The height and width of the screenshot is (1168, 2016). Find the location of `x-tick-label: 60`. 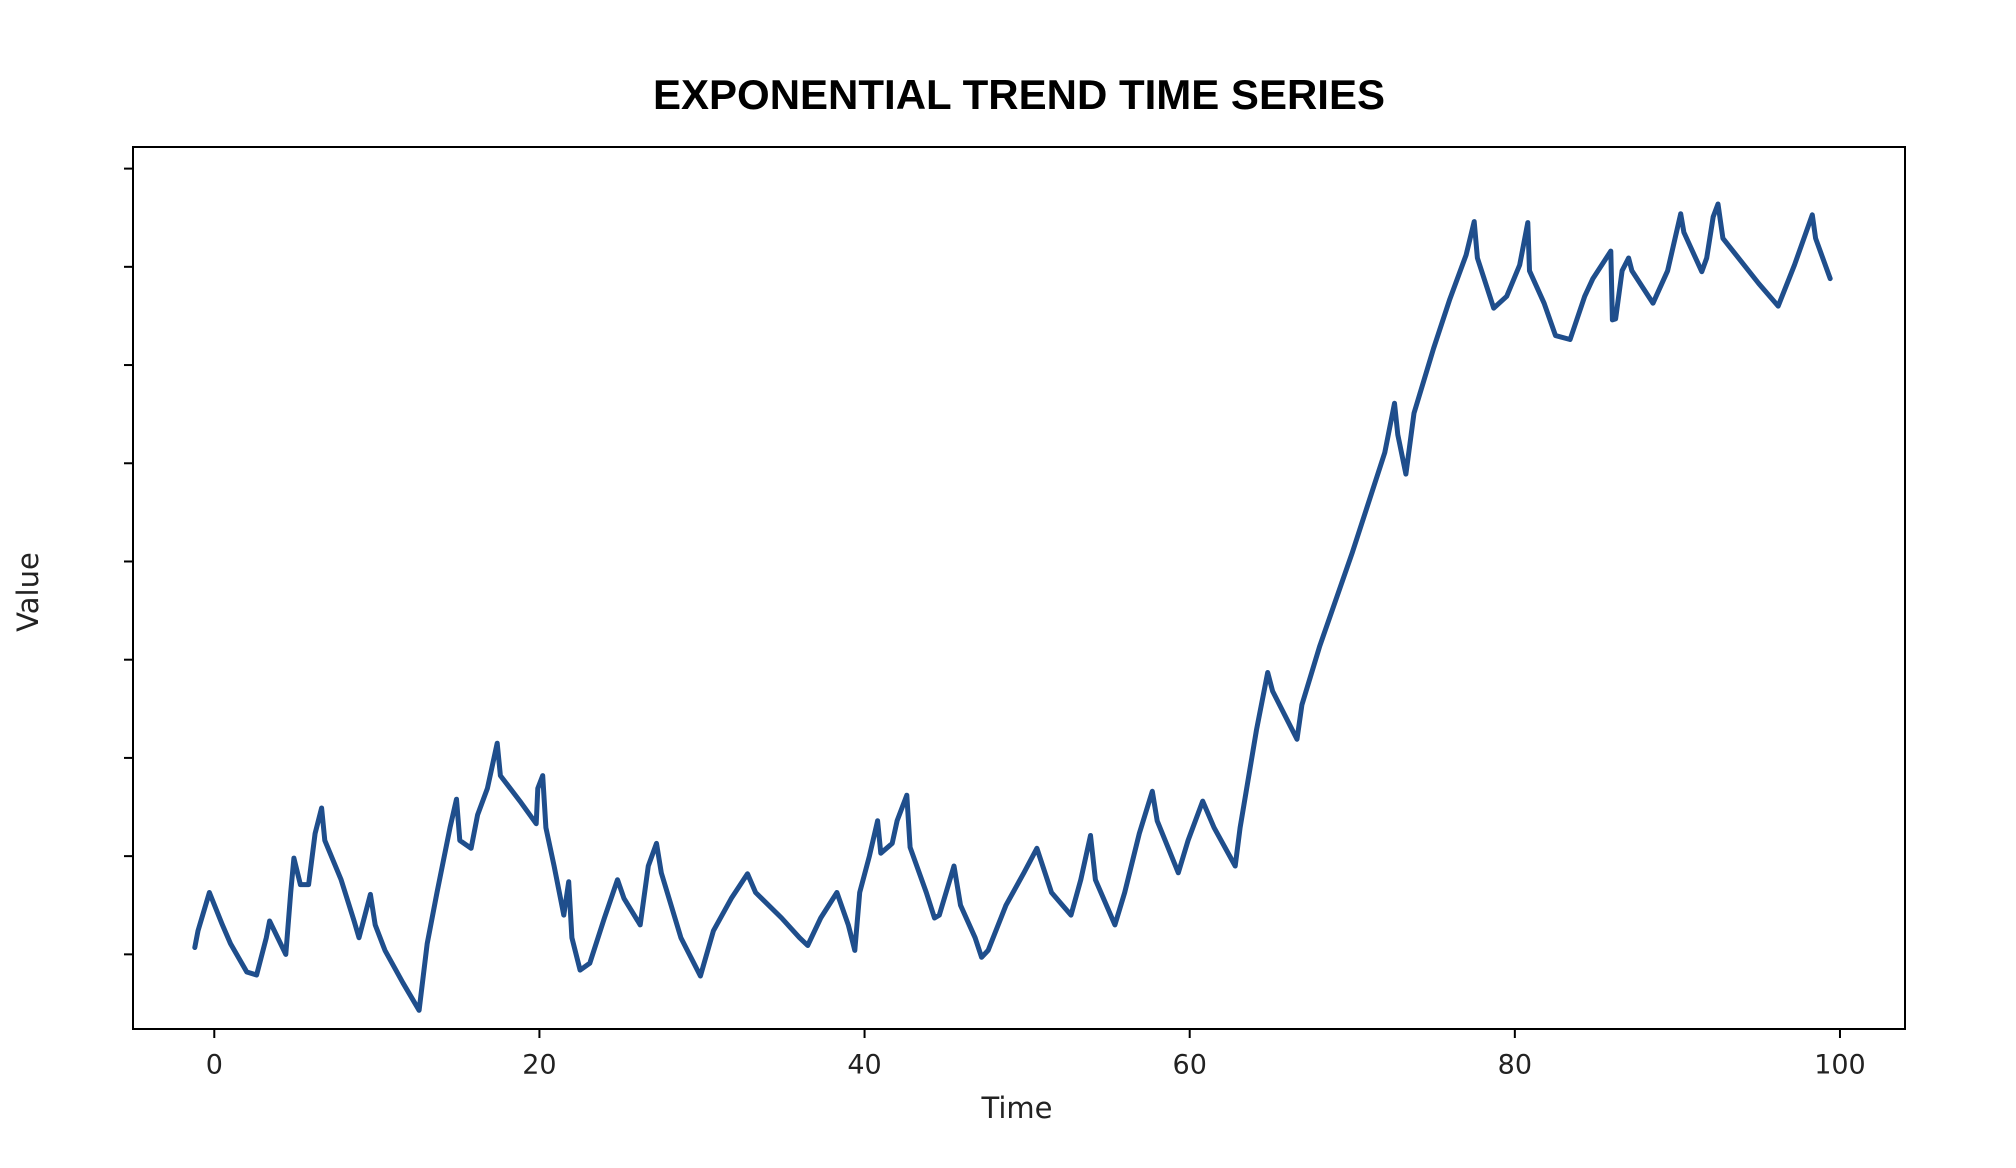

x-tick-label: 60 is located at coordinates (1190, 1065).